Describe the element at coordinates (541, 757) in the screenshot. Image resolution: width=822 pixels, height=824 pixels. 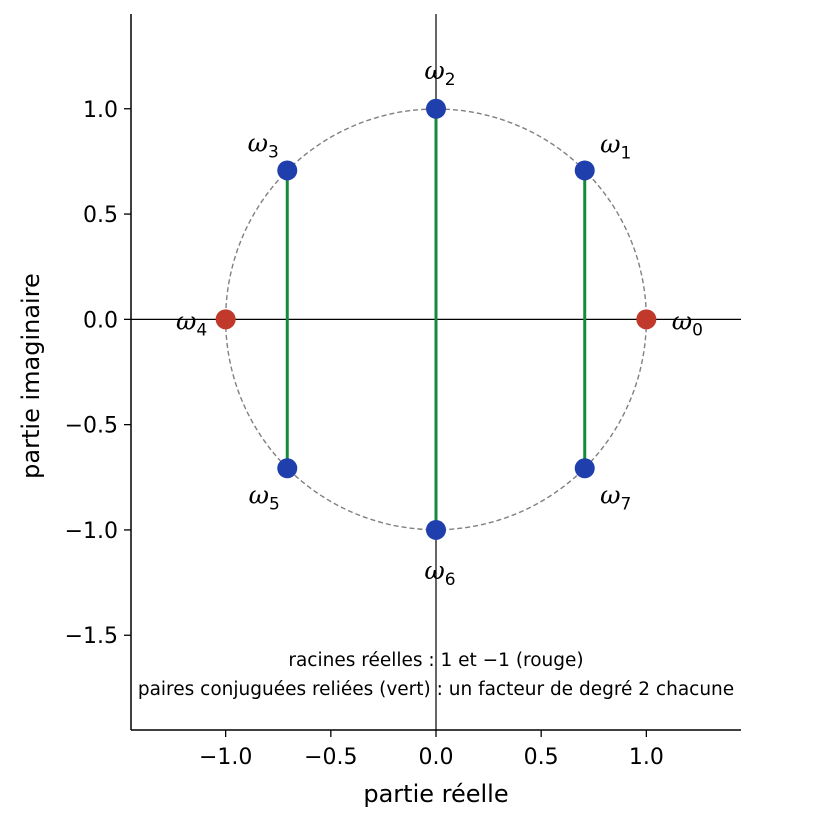
I see `x-tick-label: 0.5` at that location.